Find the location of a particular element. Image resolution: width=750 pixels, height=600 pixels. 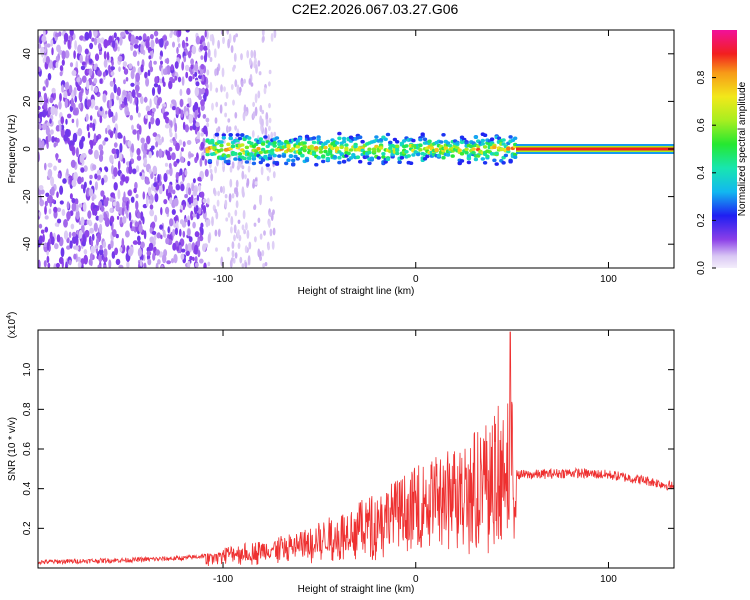

colorbar-tick-label: 0.8 is located at coordinates (701, 77).